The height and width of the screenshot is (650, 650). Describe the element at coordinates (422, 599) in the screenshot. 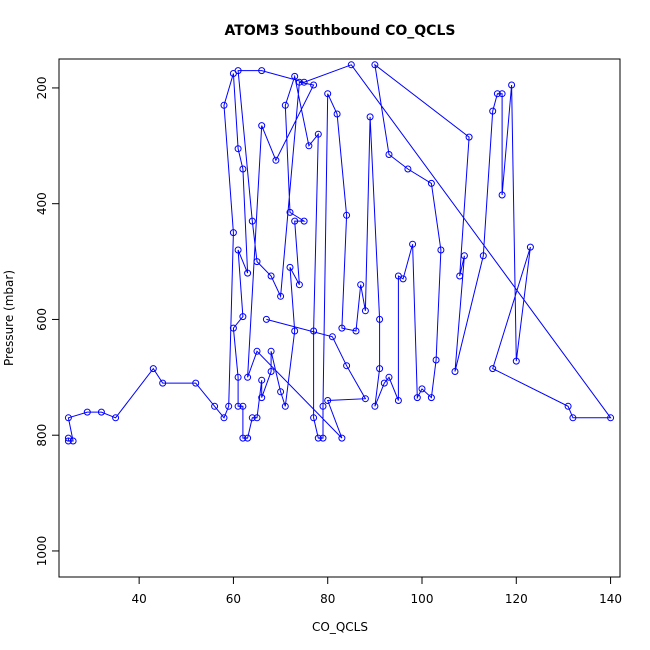

I see `x-tick-label: 100` at that location.